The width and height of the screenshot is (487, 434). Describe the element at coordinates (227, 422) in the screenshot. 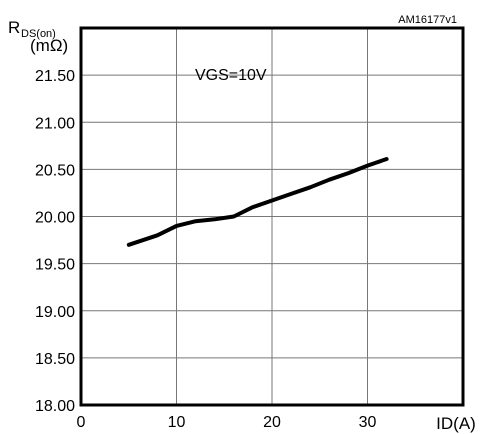

I see `x-tick-labels: 0 10 20 30` at that location.